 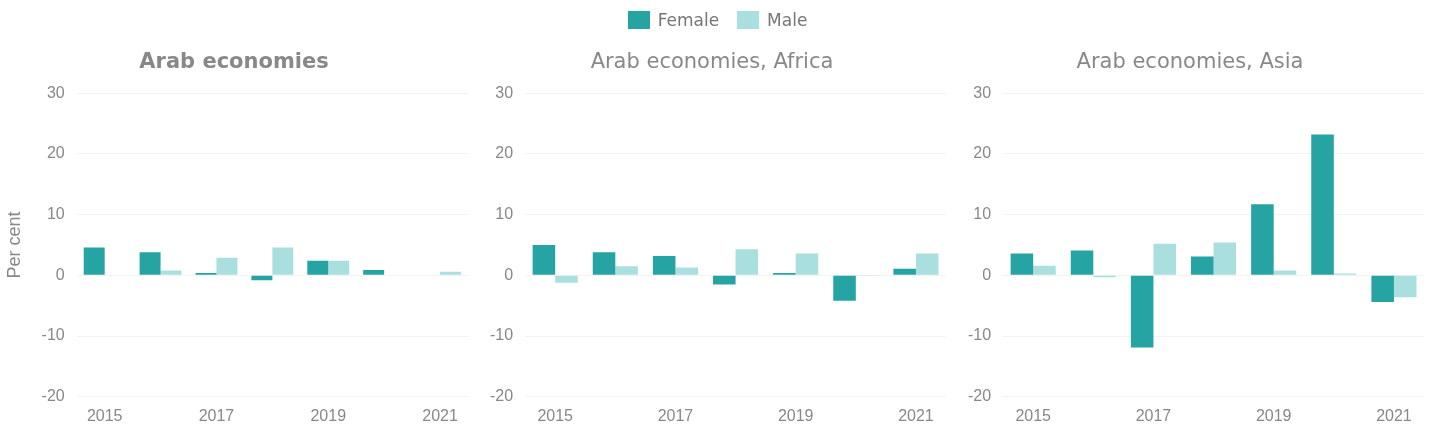 What do you see at coordinates (13, 245) in the screenshot?
I see `y-axis-title: Per cent` at bounding box center [13, 245].